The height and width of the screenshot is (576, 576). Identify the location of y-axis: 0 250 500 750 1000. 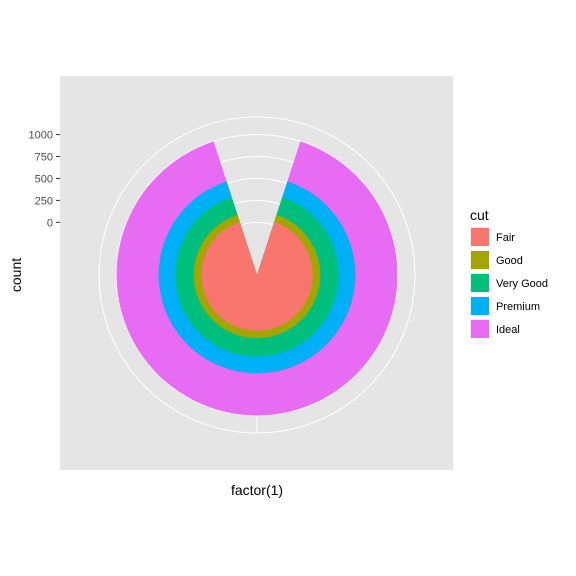
(44, 179).